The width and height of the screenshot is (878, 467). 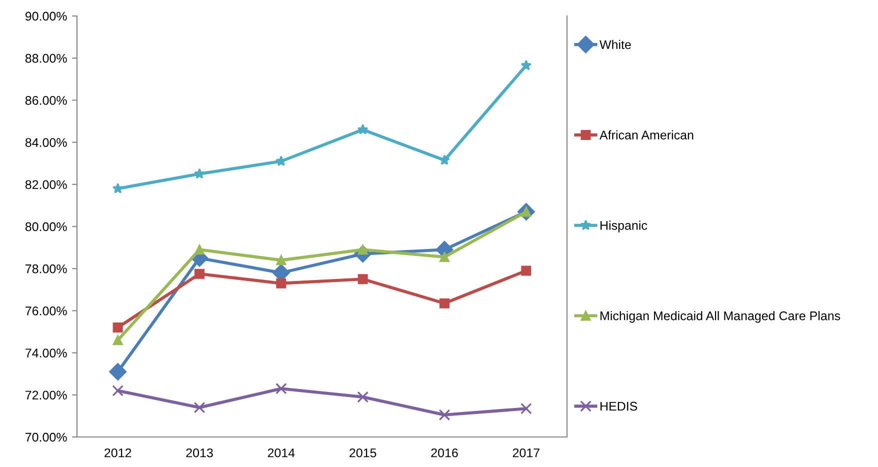 I want to click on legend-label: Michigan Medicaid All Managed Care Plans, so click(x=720, y=317).